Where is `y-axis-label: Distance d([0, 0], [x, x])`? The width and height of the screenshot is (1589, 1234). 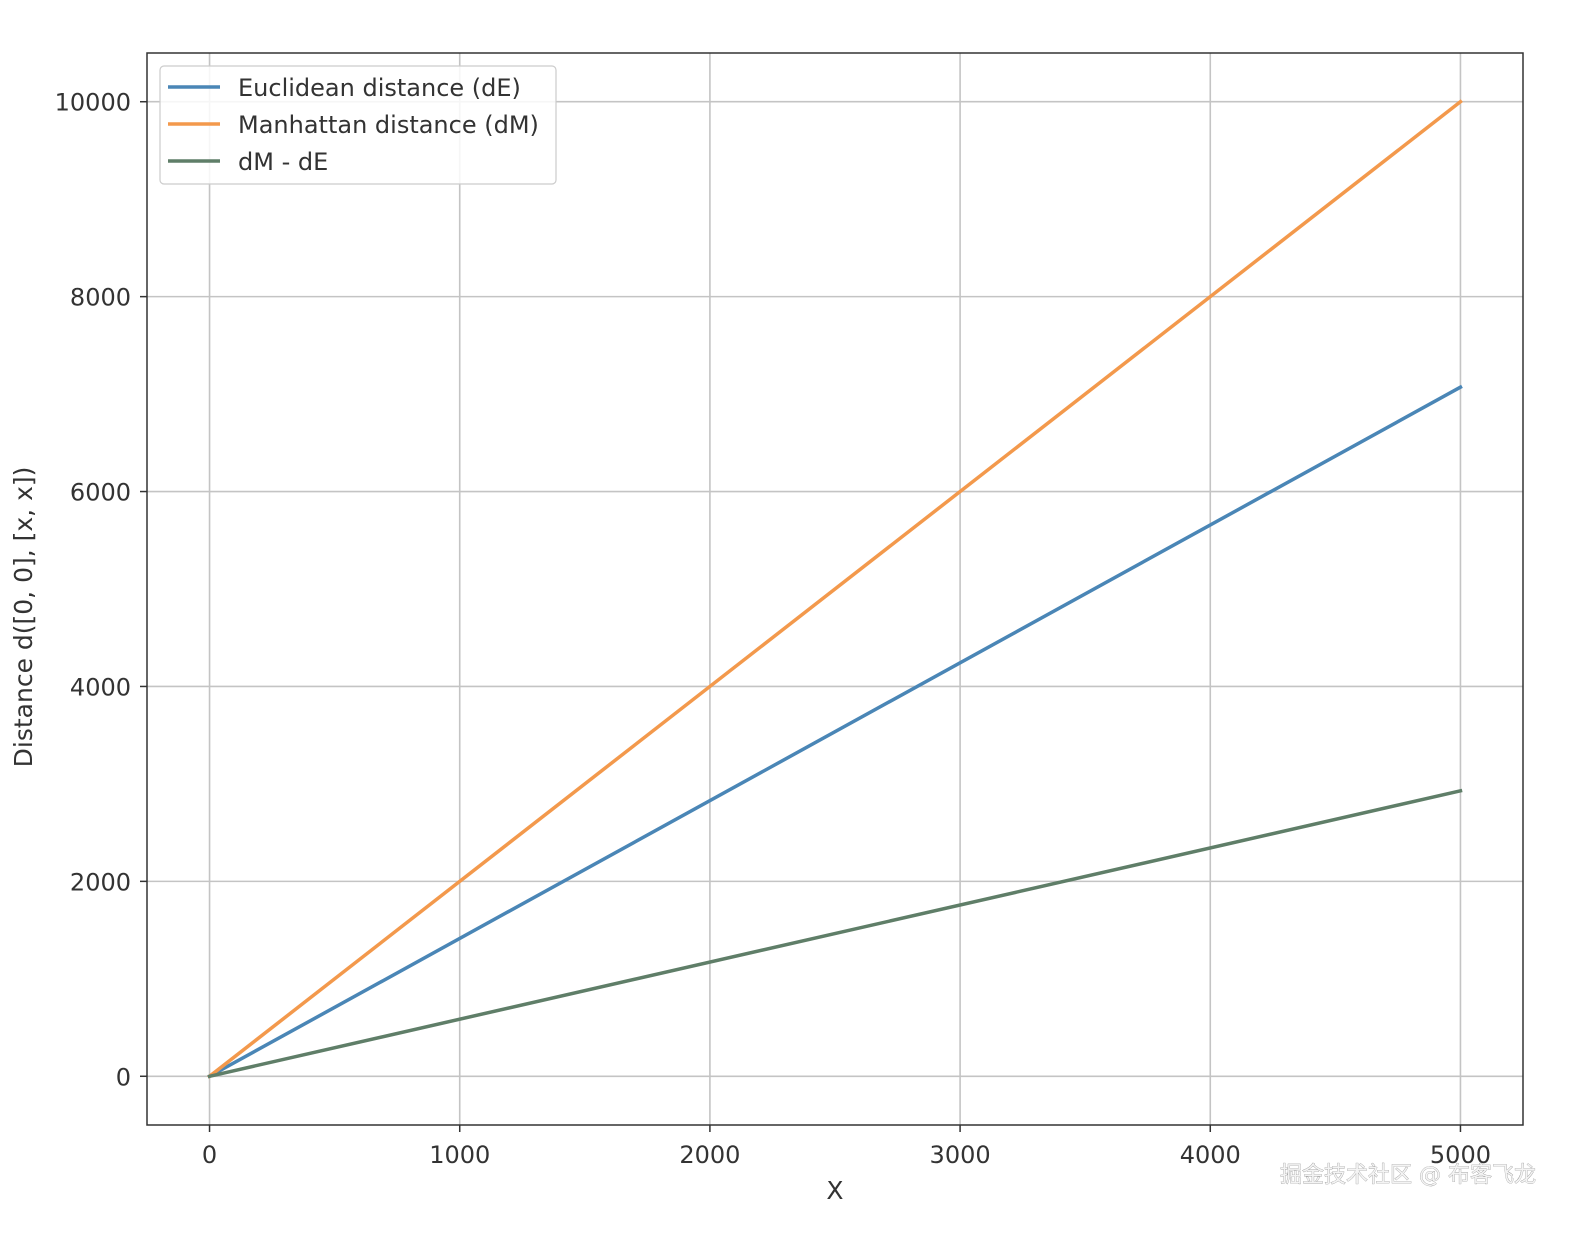
y-axis-label: Distance d([0, 0], [x, x]) is located at coordinates (23, 617).